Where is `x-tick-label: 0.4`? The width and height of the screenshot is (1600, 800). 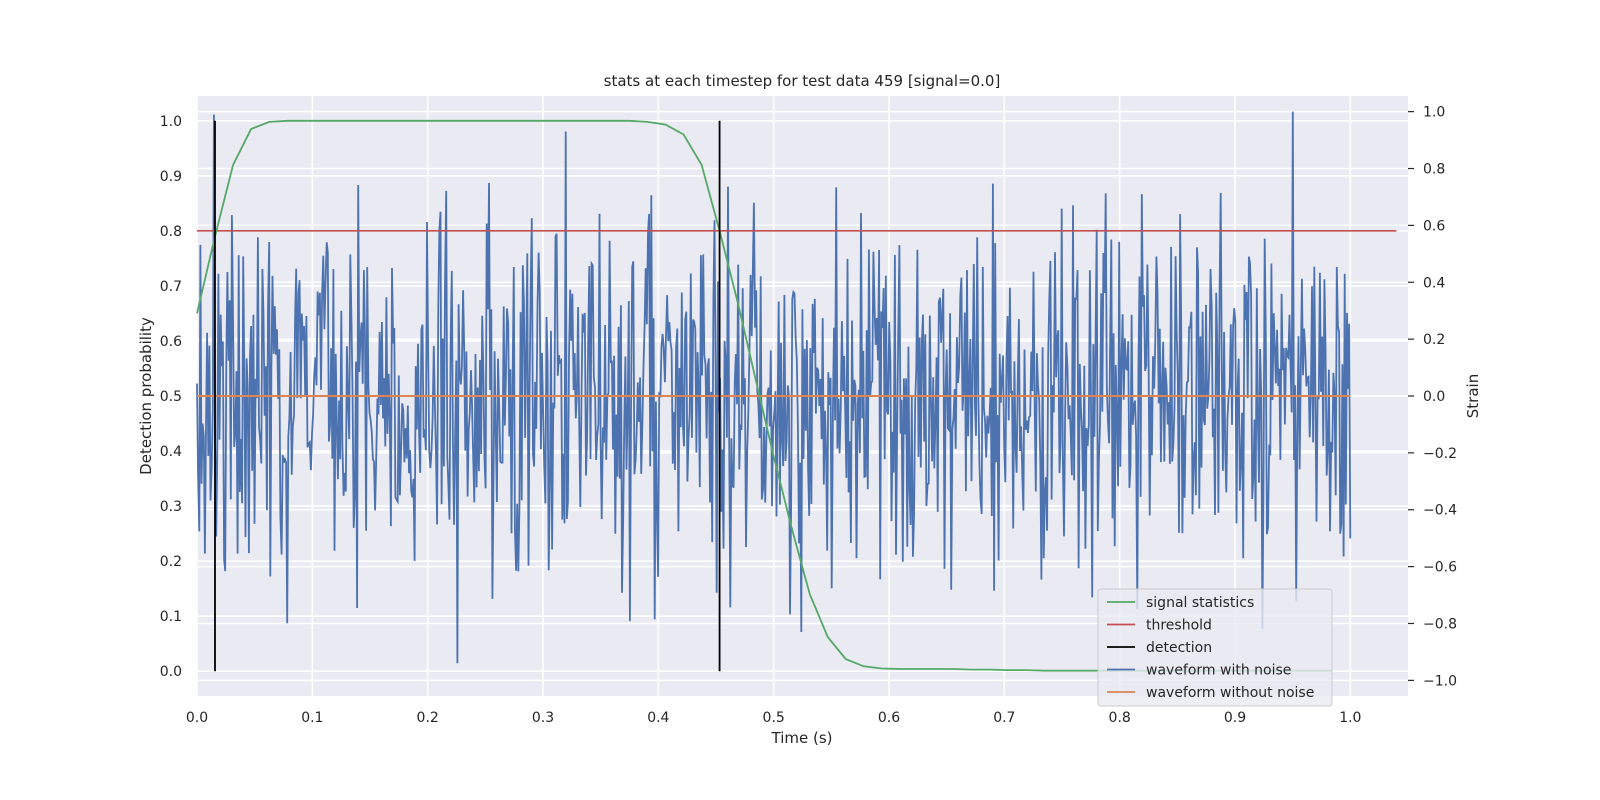 x-tick-label: 0.4 is located at coordinates (658, 718).